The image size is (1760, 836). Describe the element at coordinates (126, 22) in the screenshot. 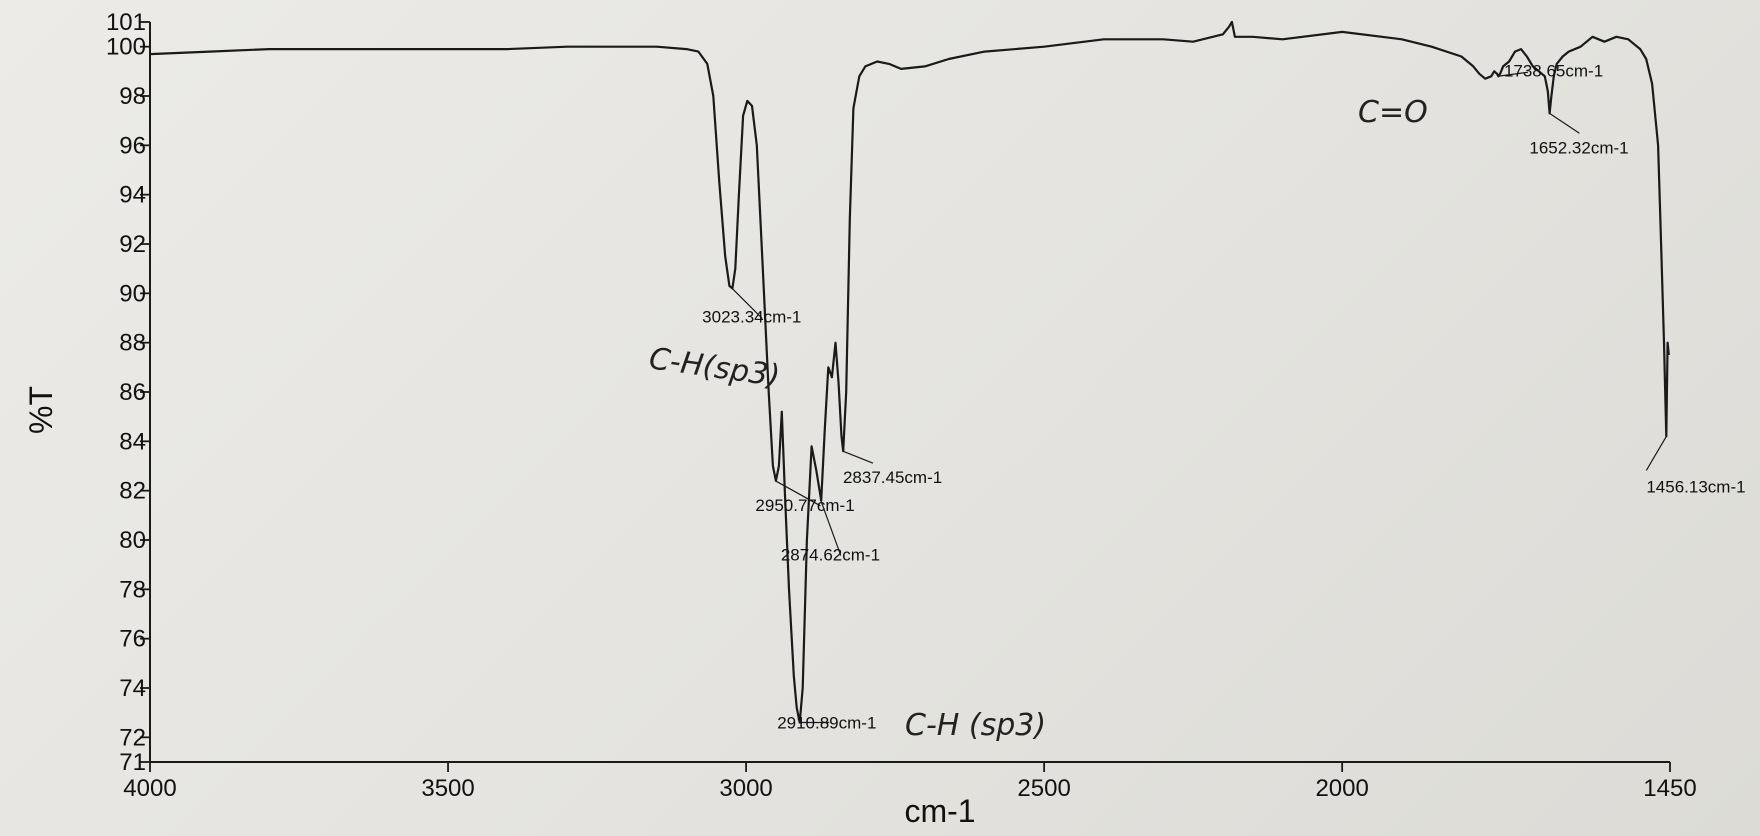

I see `y-tick-label: 101` at that location.